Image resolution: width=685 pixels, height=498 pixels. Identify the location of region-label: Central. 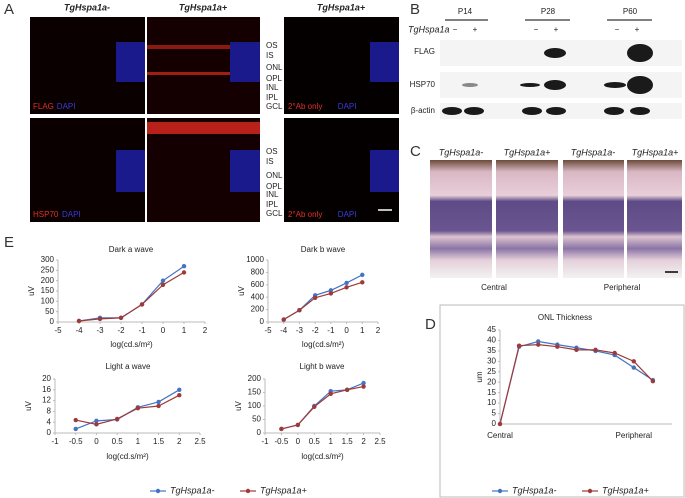
(494, 287).